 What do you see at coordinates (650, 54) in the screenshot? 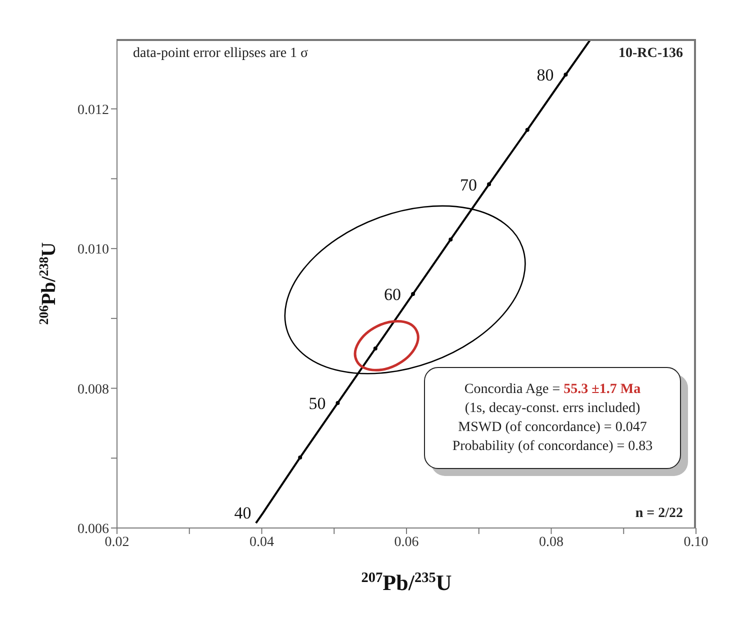
I see `annotation: 10-RC-136` at bounding box center [650, 54].